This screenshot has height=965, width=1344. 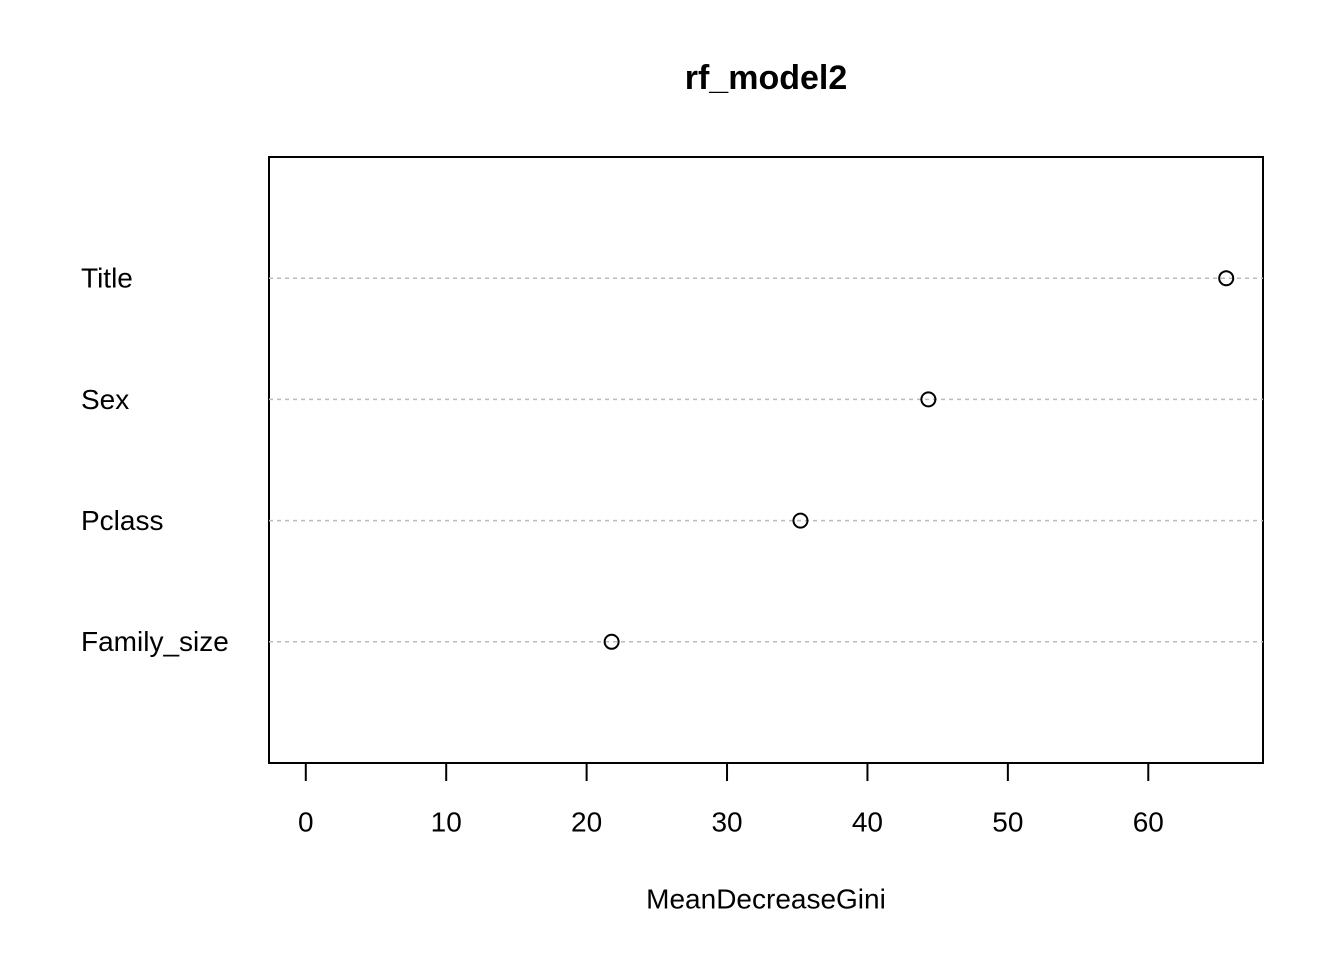 What do you see at coordinates (726, 821) in the screenshot?
I see `x-tick-label: 30` at bounding box center [726, 821].